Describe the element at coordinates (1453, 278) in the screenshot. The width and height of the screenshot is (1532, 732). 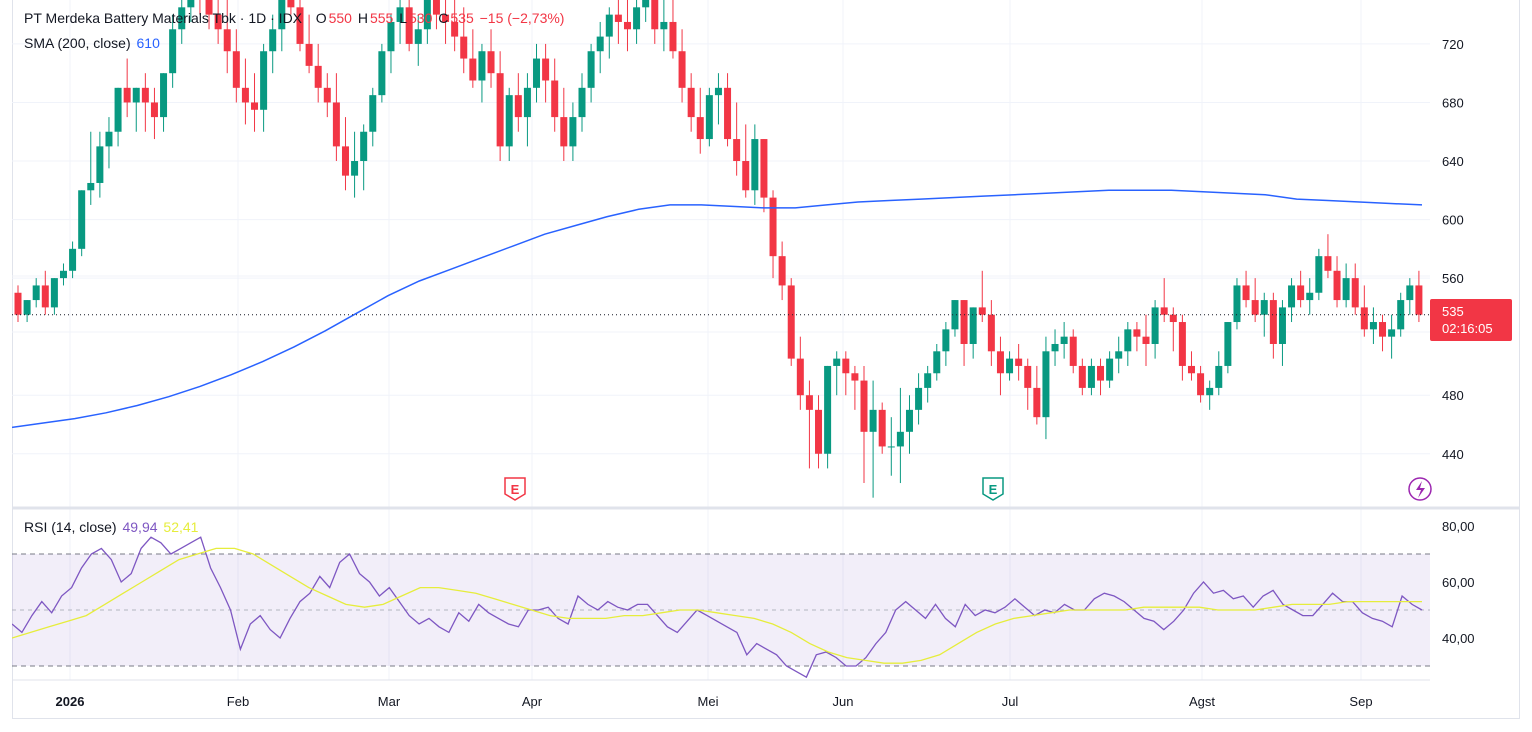
I see `price-tick-label: 560` at that location.